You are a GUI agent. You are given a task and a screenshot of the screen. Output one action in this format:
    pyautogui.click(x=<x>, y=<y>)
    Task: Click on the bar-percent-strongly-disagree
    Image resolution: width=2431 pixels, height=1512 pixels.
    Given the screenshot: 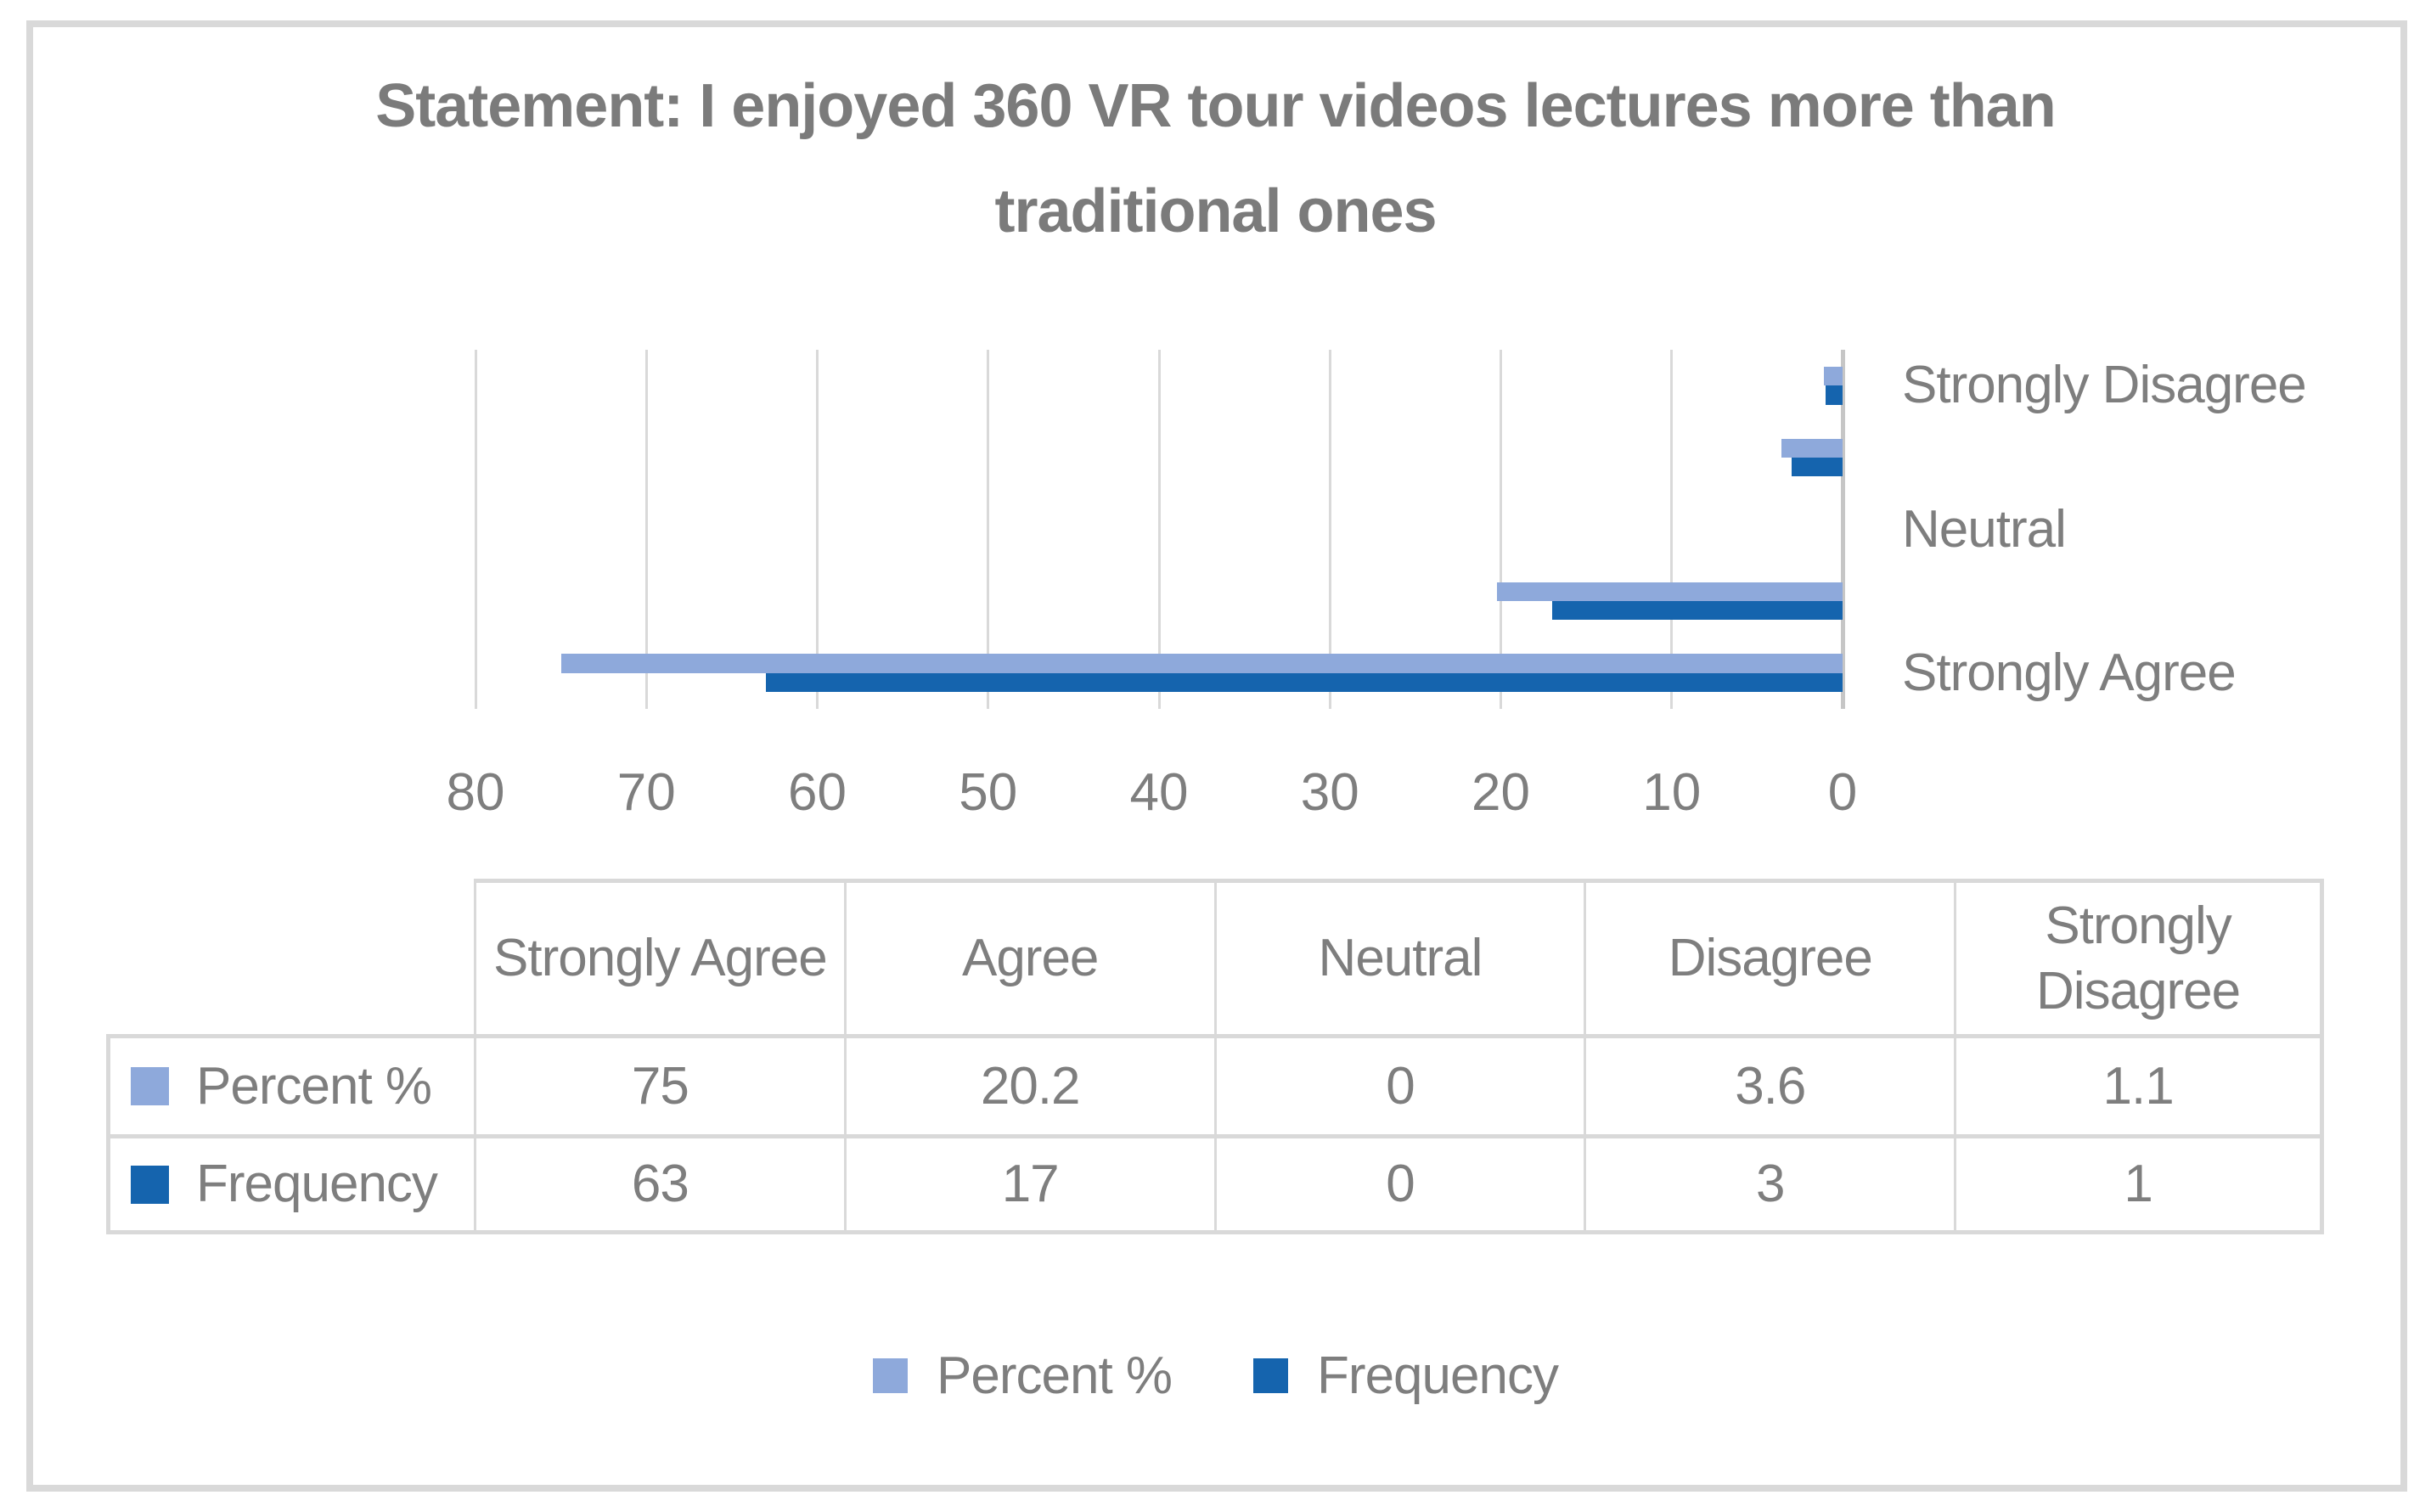 What is the action you would take?
    pyautogui.click(x=1833, y=376)
    